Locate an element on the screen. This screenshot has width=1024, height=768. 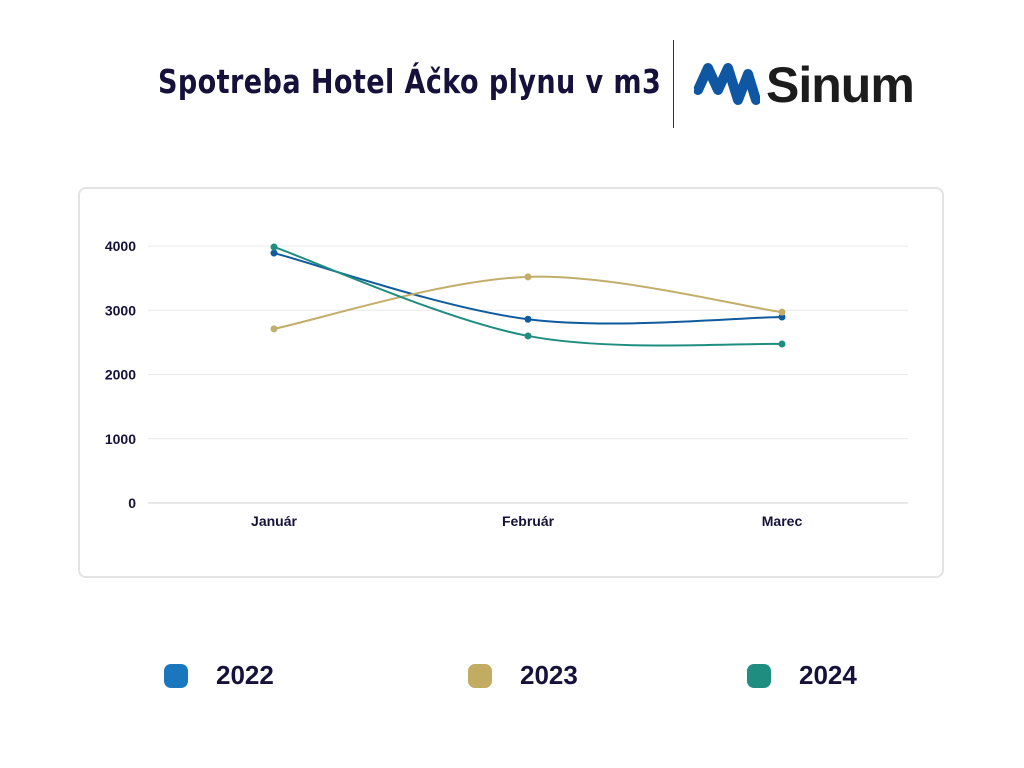
y-tick-label: 4000 is located at coordinates (120, 246).